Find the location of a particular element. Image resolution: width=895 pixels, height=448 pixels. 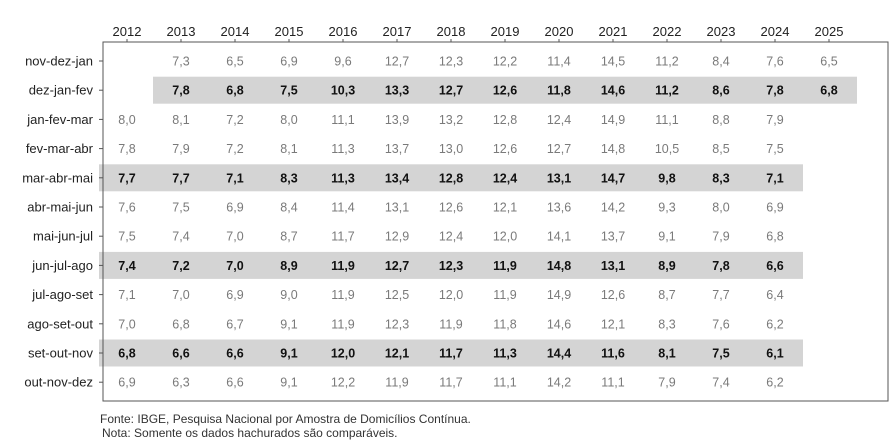

data-cell: 11,6 is located at coordinates (613, 354).